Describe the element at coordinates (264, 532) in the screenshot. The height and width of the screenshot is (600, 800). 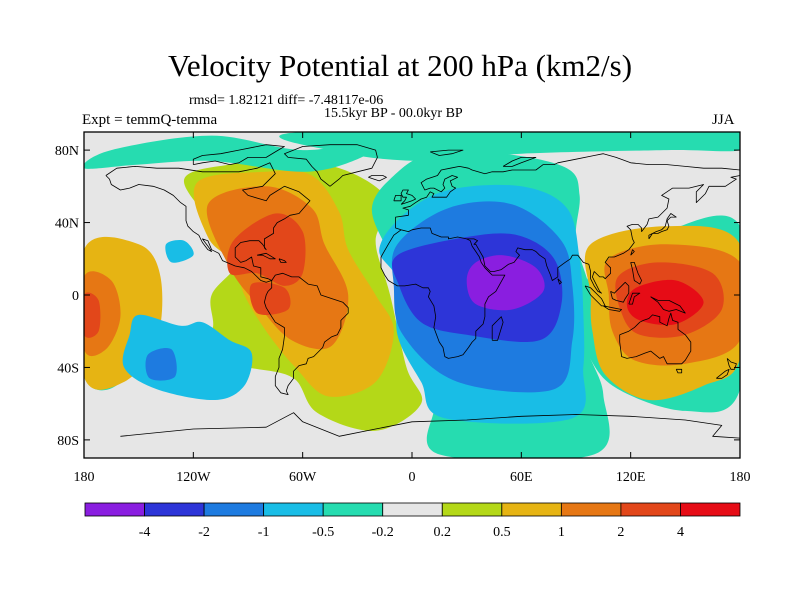
I see `colorbar-label: -1` at that location.